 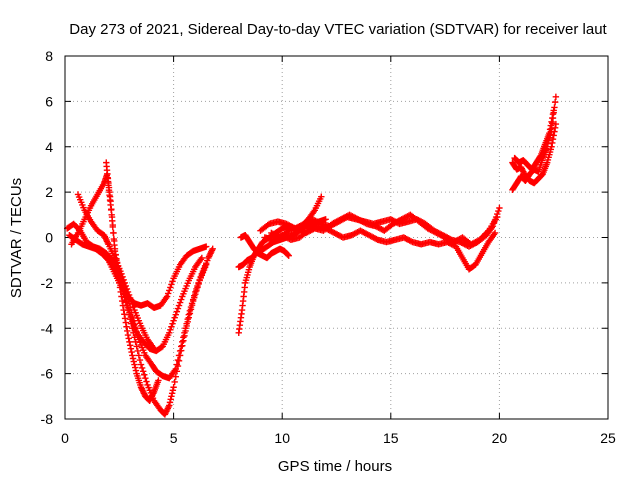 I want to click on y-tick-label: 0, so click(x=49, y=238).